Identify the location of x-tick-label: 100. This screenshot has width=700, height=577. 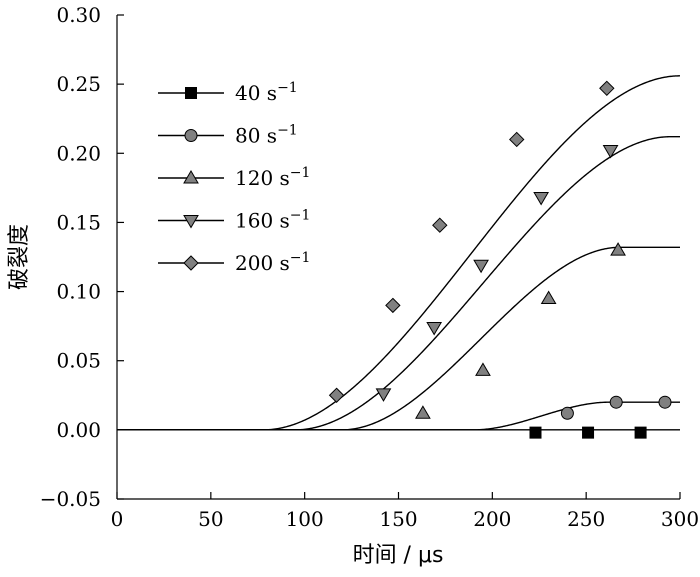
(305, 519).